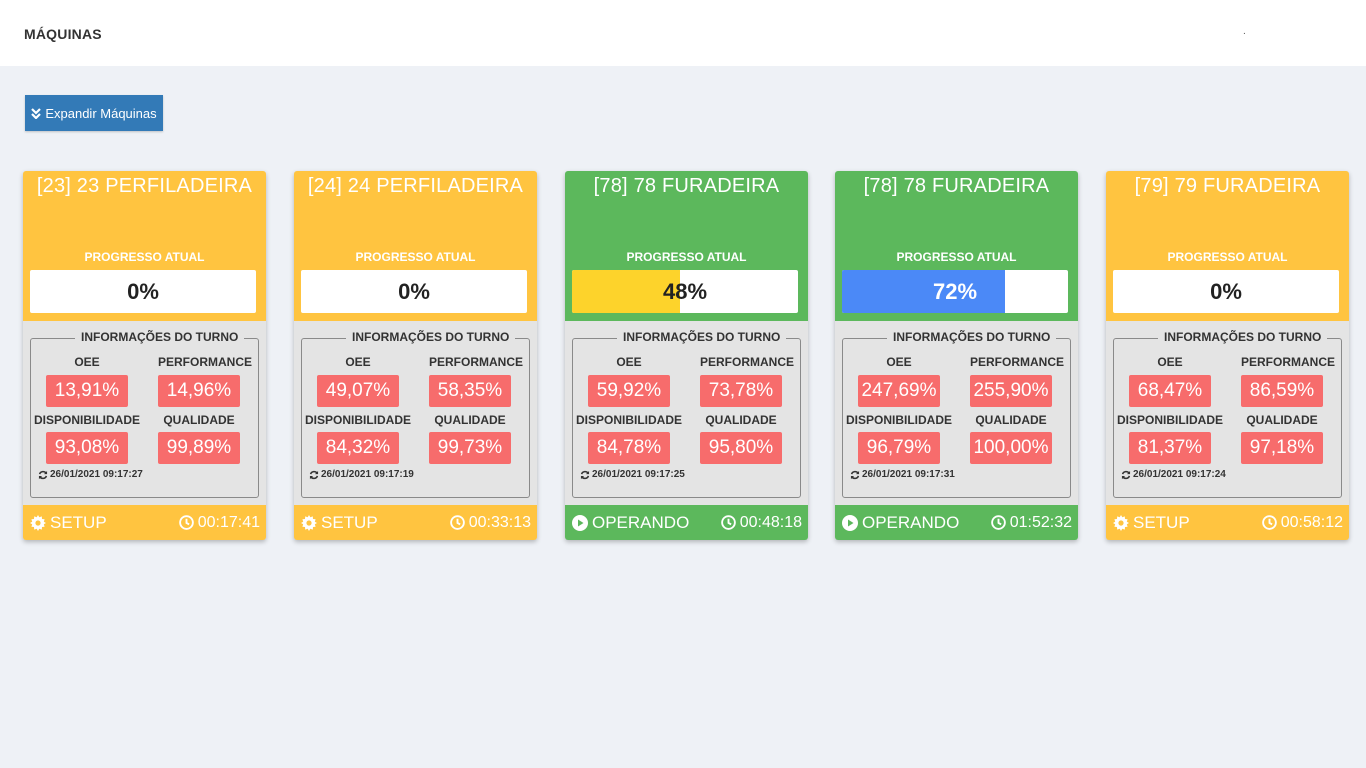 Image resolution: width=1366 pixels, height=768 pixels. What do you see at coordinates (415, 522) in the screenshot?
I see `card-footer: SETUP 00:33:13` at bounding box center [415, 522].